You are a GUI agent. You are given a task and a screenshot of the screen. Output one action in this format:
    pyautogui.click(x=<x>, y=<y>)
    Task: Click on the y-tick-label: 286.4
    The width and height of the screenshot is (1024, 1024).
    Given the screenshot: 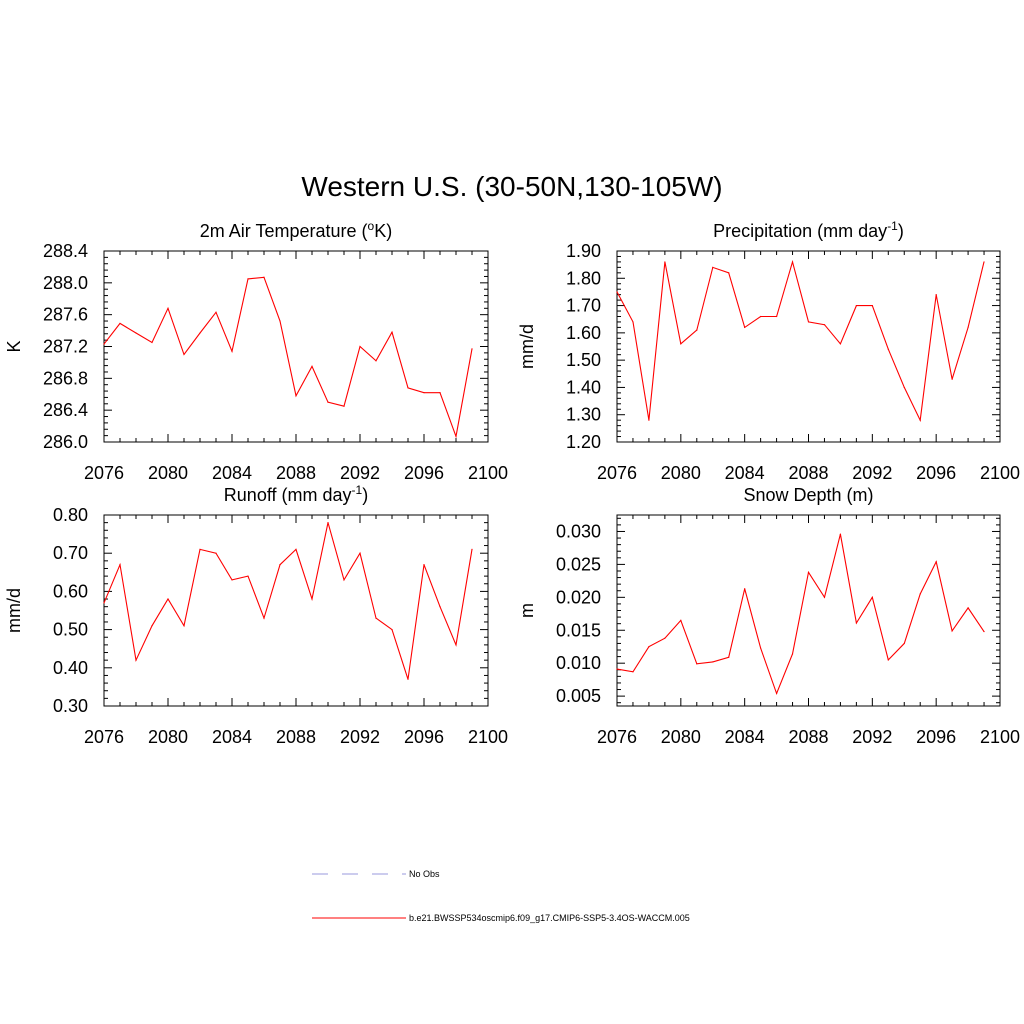 What is the action you would take?
    pyautogui.click(x=65, y=410)
    